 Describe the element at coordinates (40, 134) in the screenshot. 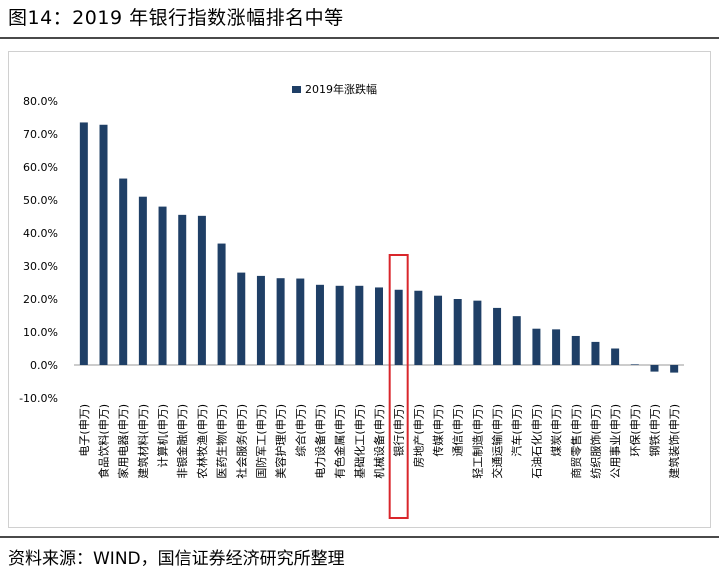

I see `y-tick-label: 70.0%` at that location.